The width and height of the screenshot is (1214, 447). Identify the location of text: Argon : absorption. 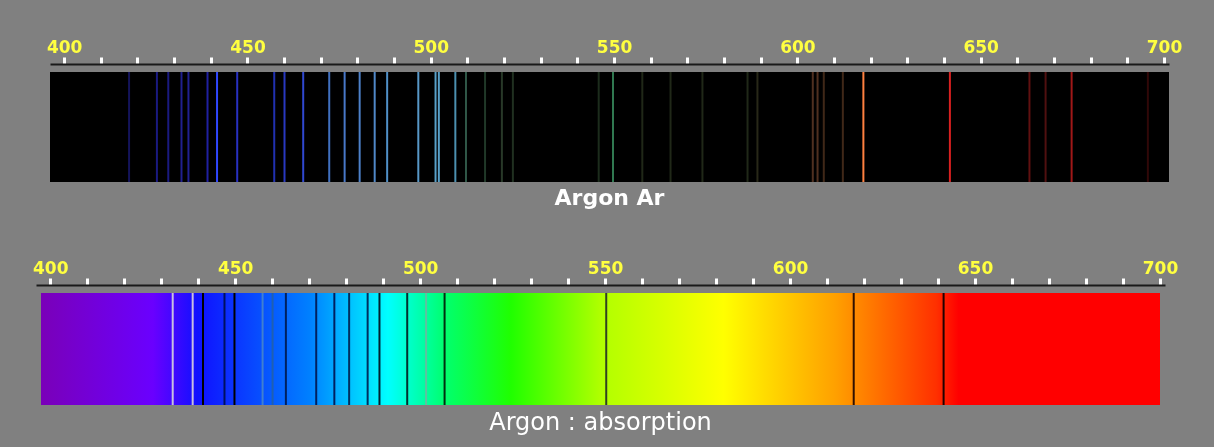
(600, 422).